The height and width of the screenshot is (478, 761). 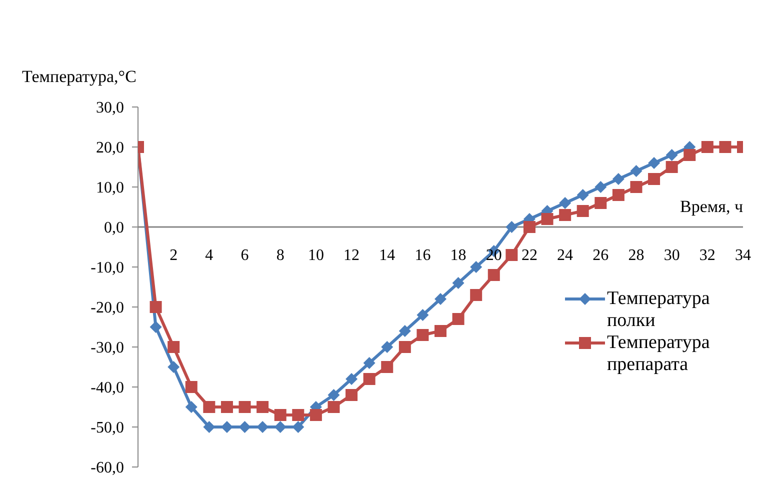 What do you see at coordinates (711, 207) in the screenshot?
I see `x-axis-title: Время, ч` at bounding box center [711, 207].